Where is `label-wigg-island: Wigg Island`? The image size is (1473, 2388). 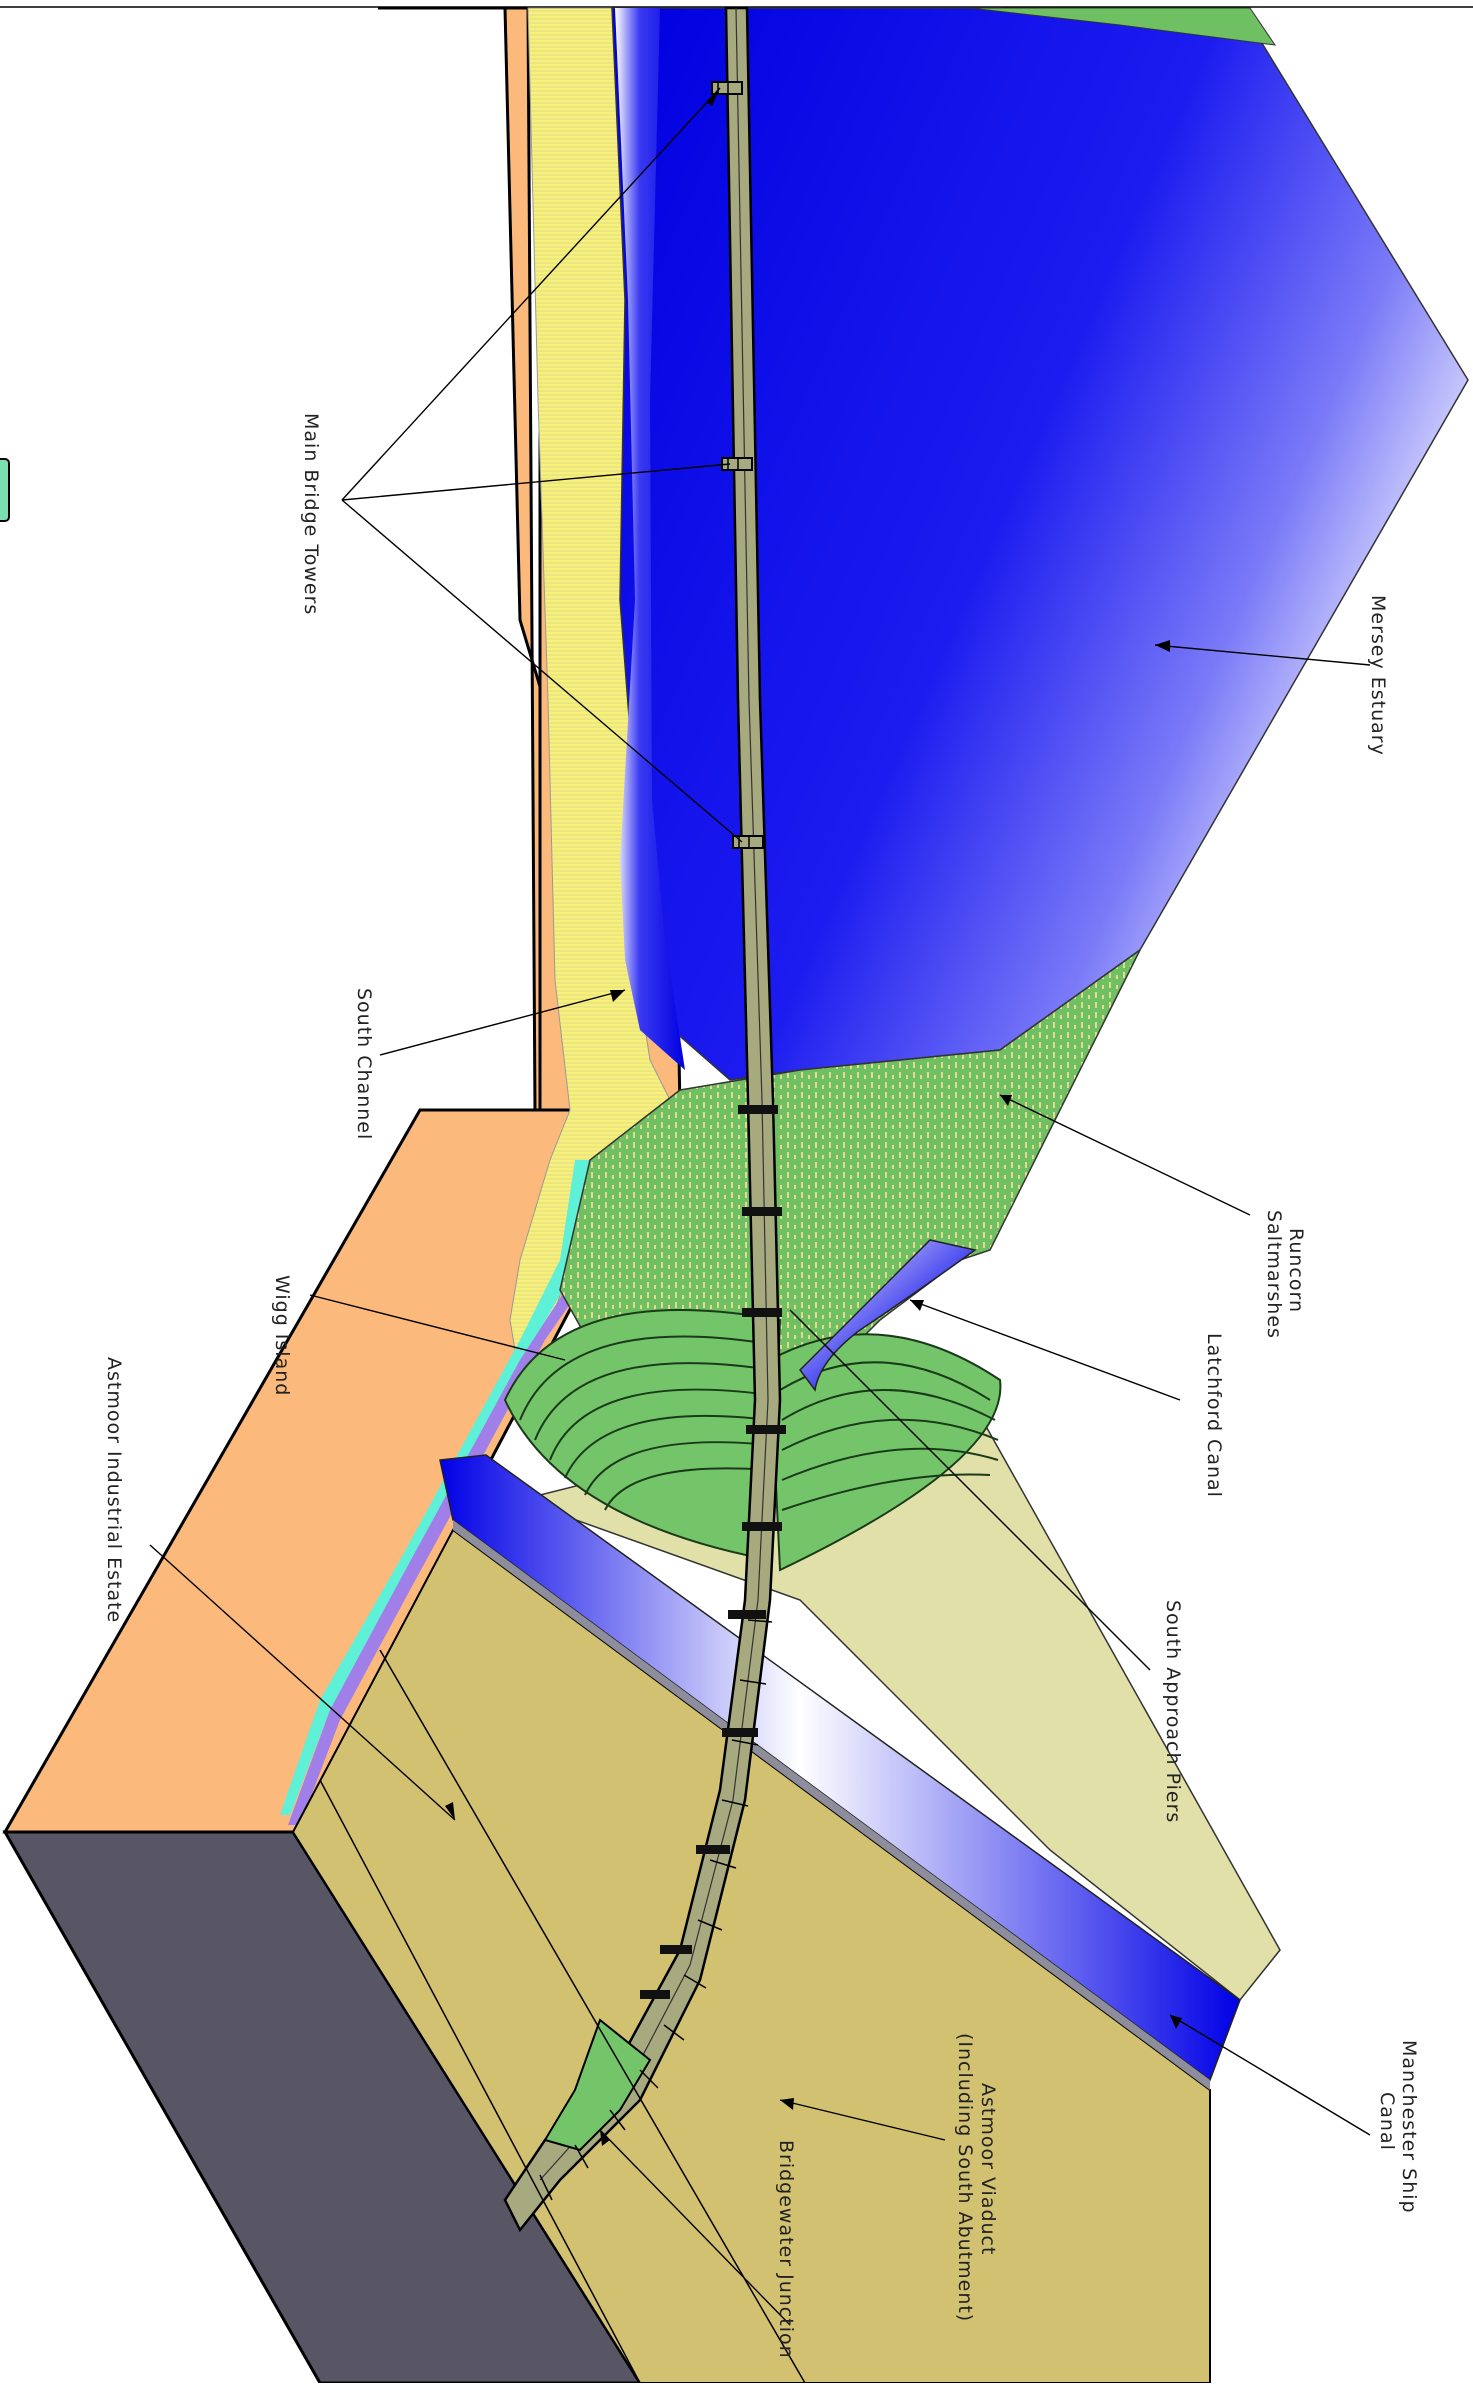 label-wigg-island: Wigg Island is located at coordinates (282, 1335).